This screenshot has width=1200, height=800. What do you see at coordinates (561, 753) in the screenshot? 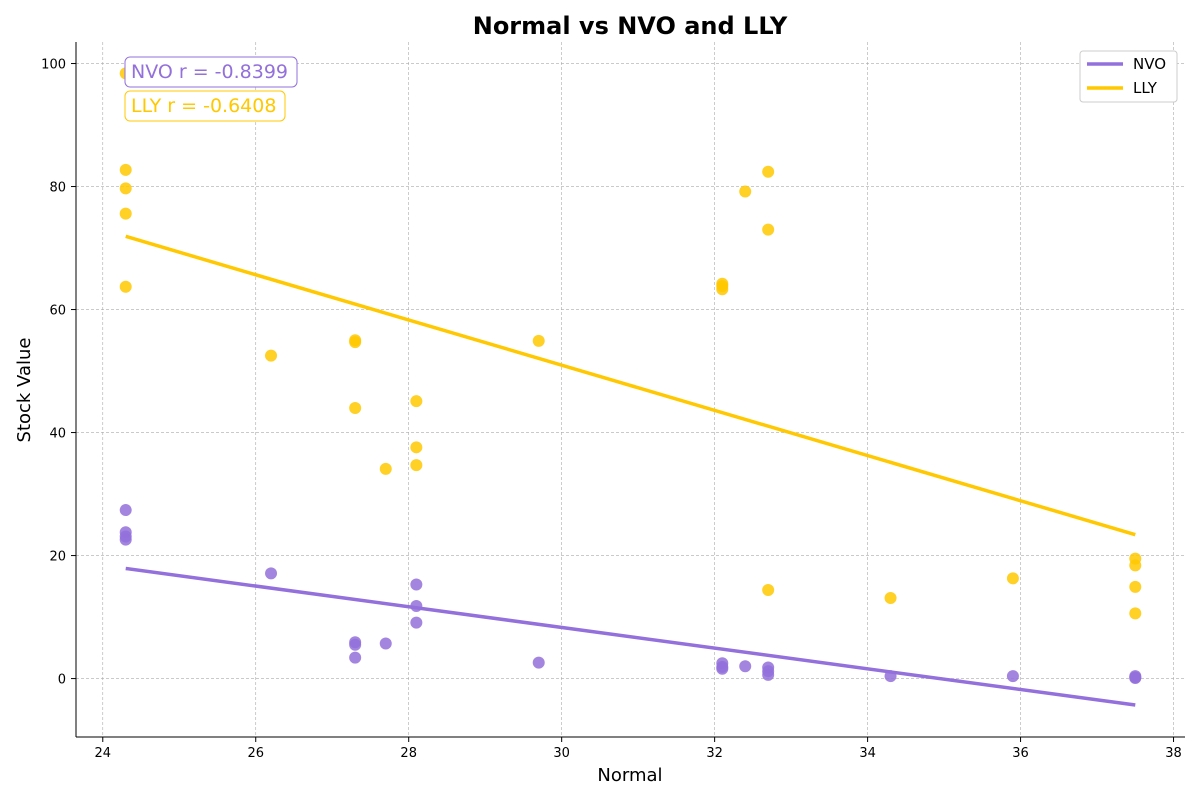
I see `x-tick-label: 30` at bounding box center [561, 753].